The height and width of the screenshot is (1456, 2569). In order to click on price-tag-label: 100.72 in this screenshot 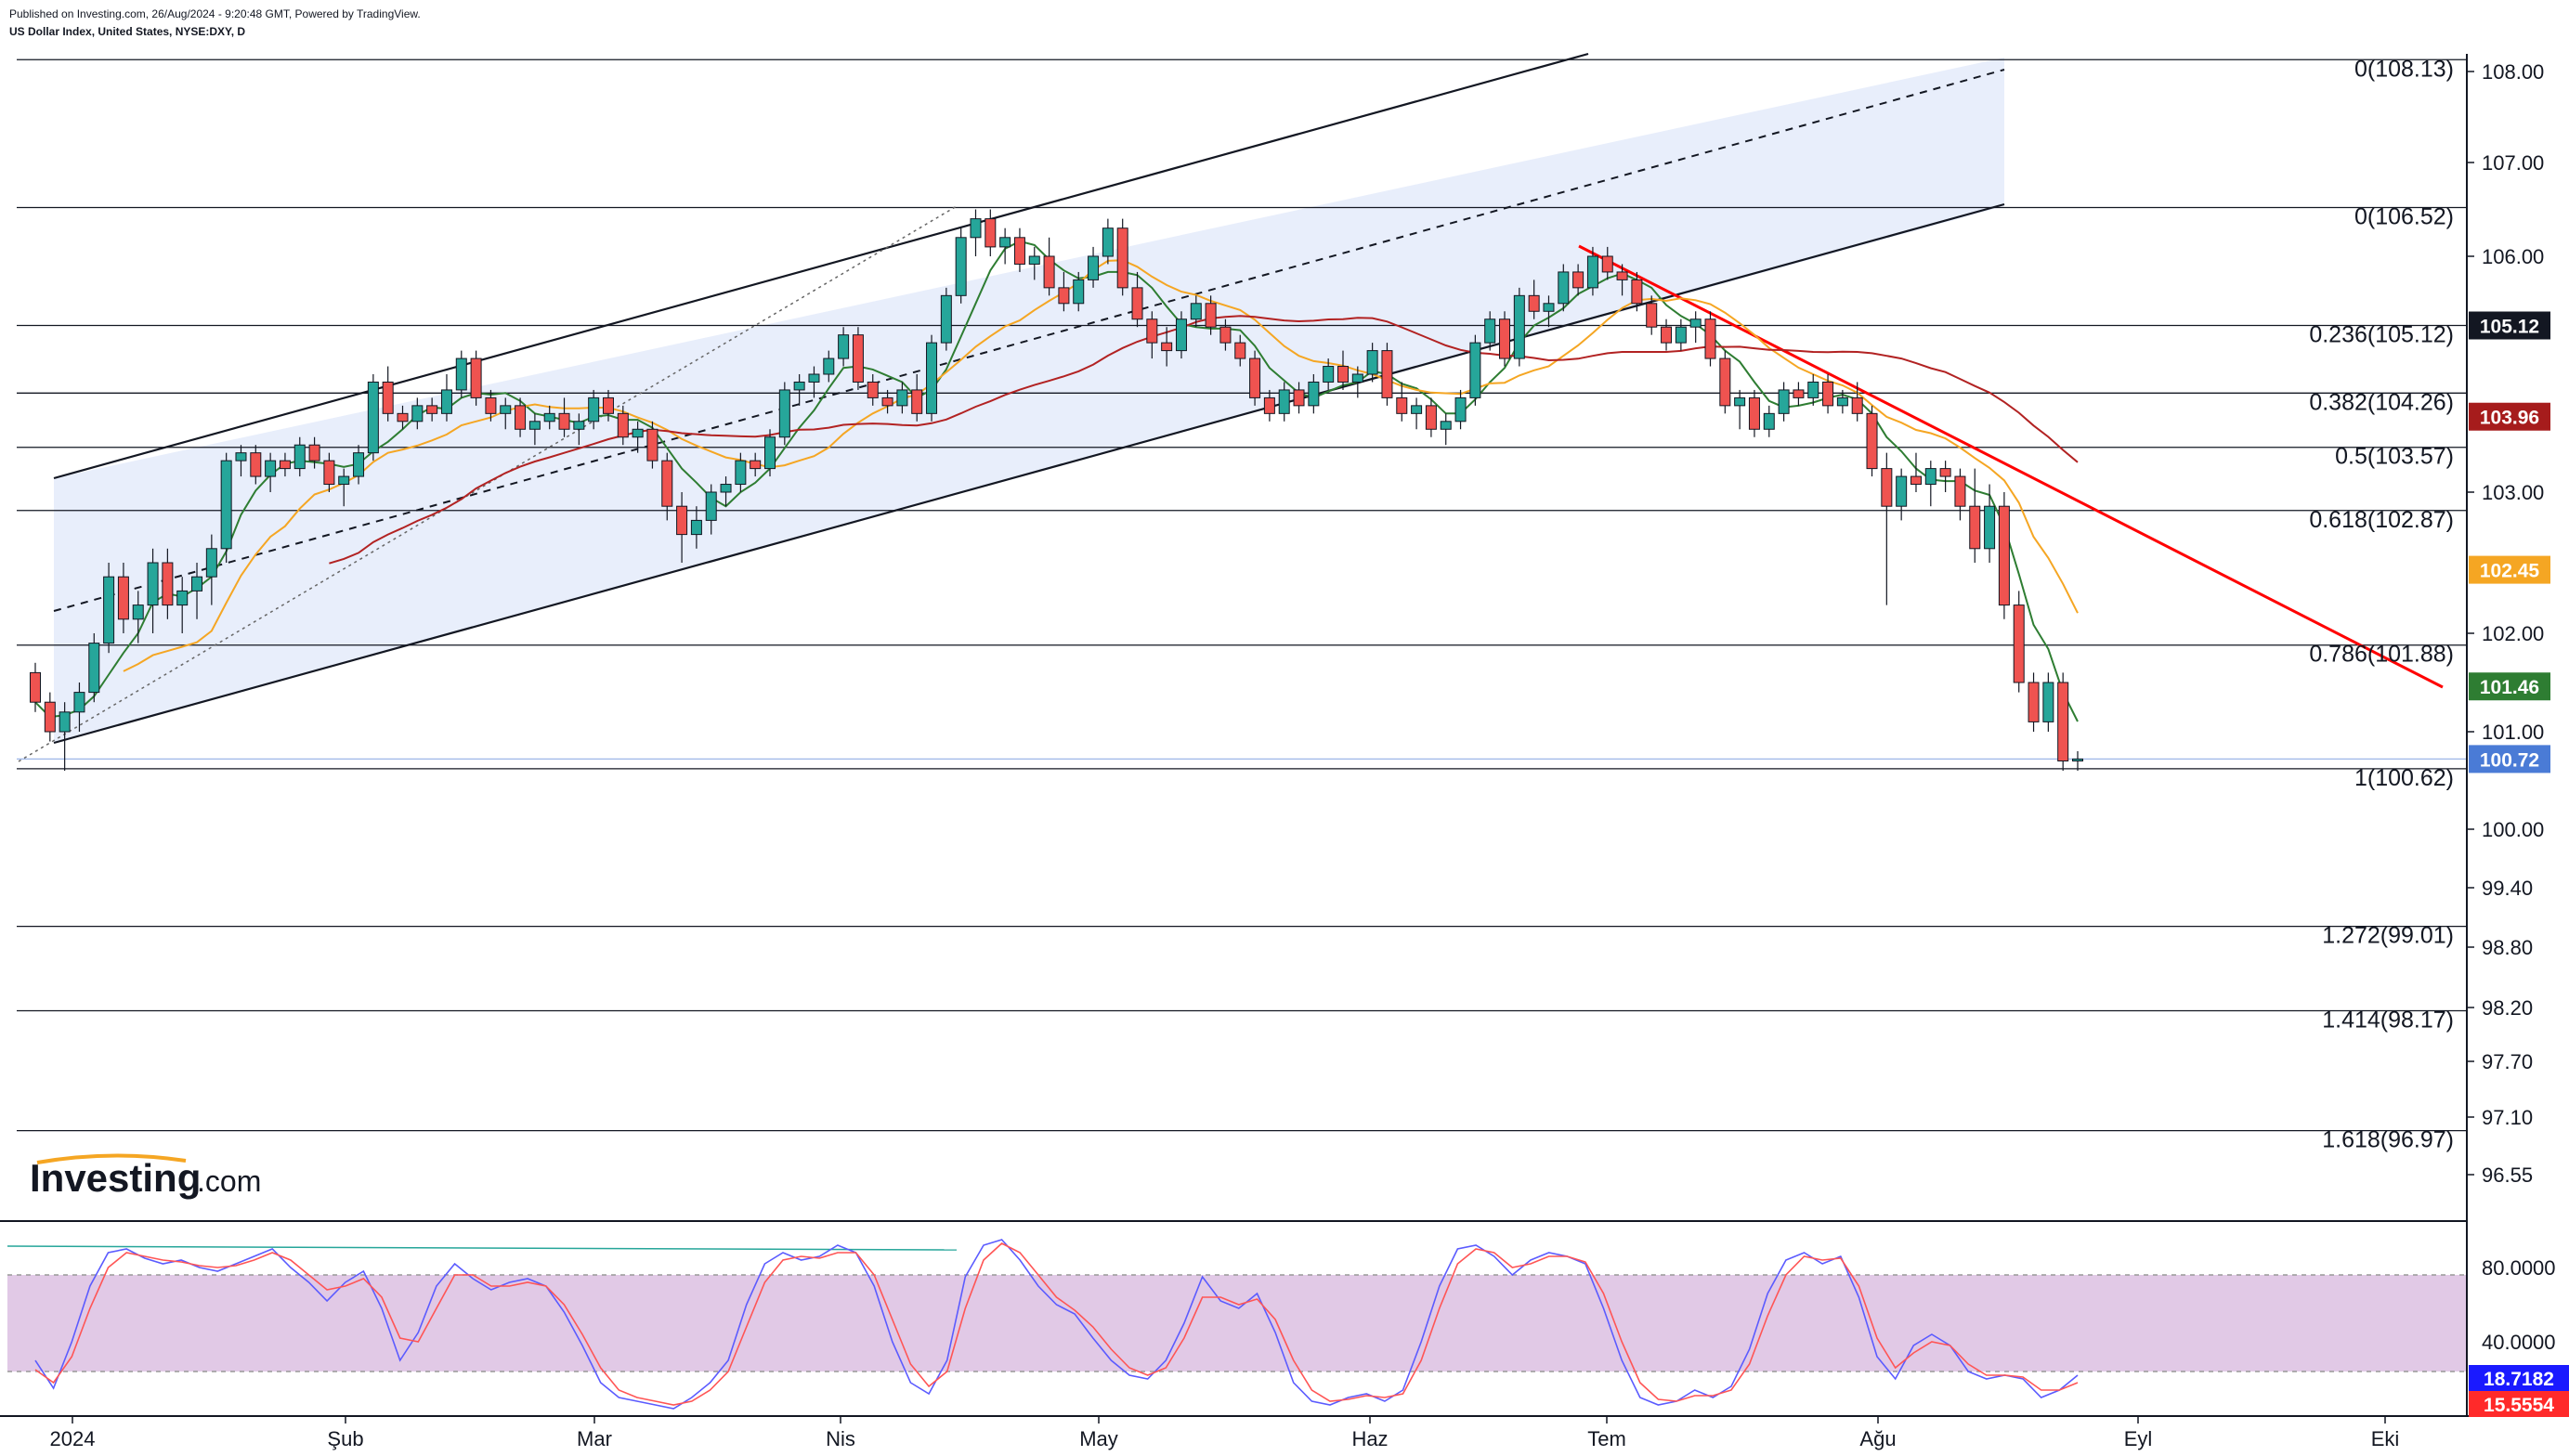, I will do `click(2509, 760)`.